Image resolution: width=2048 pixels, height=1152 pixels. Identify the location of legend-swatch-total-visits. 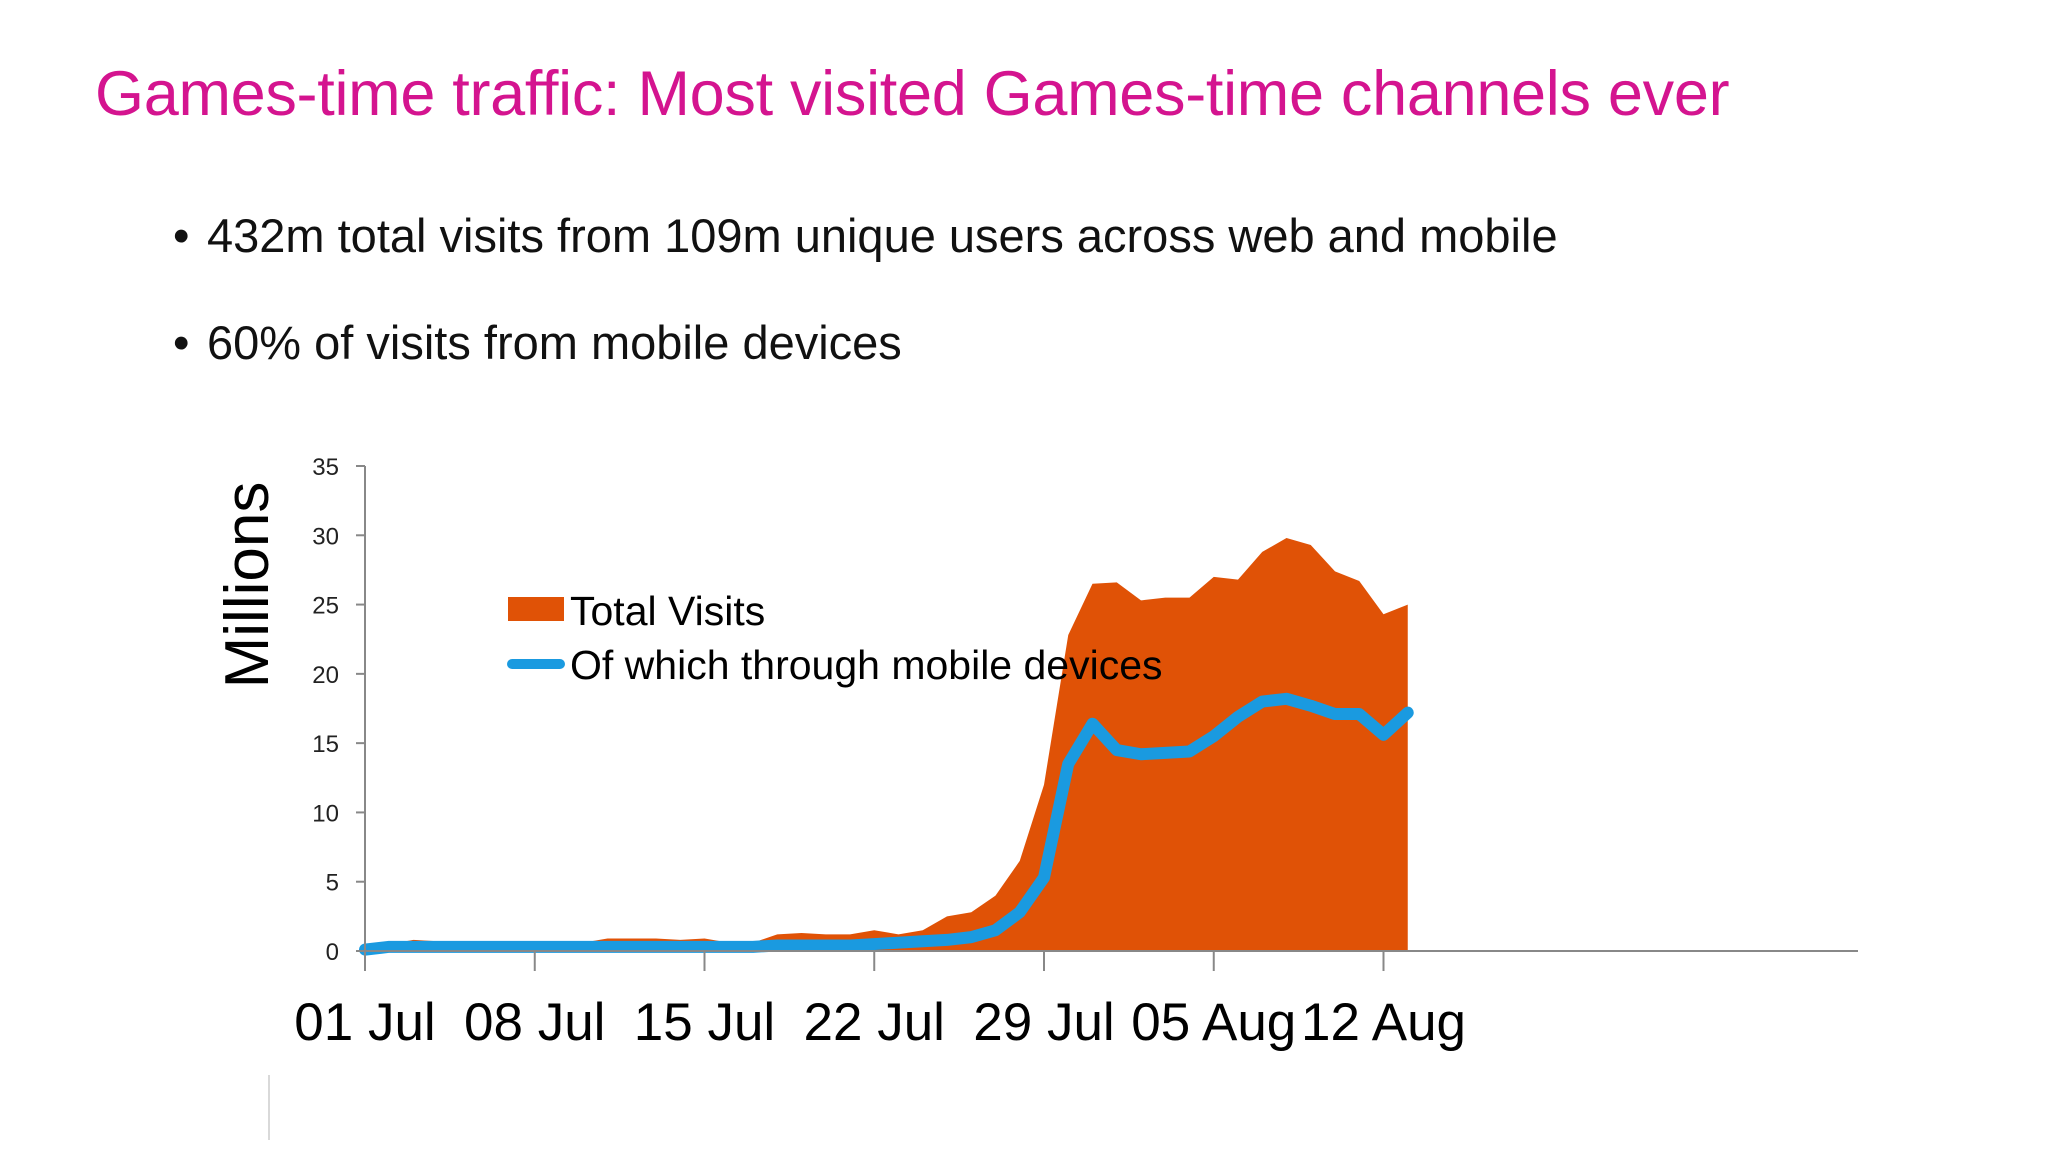
(536, 609).